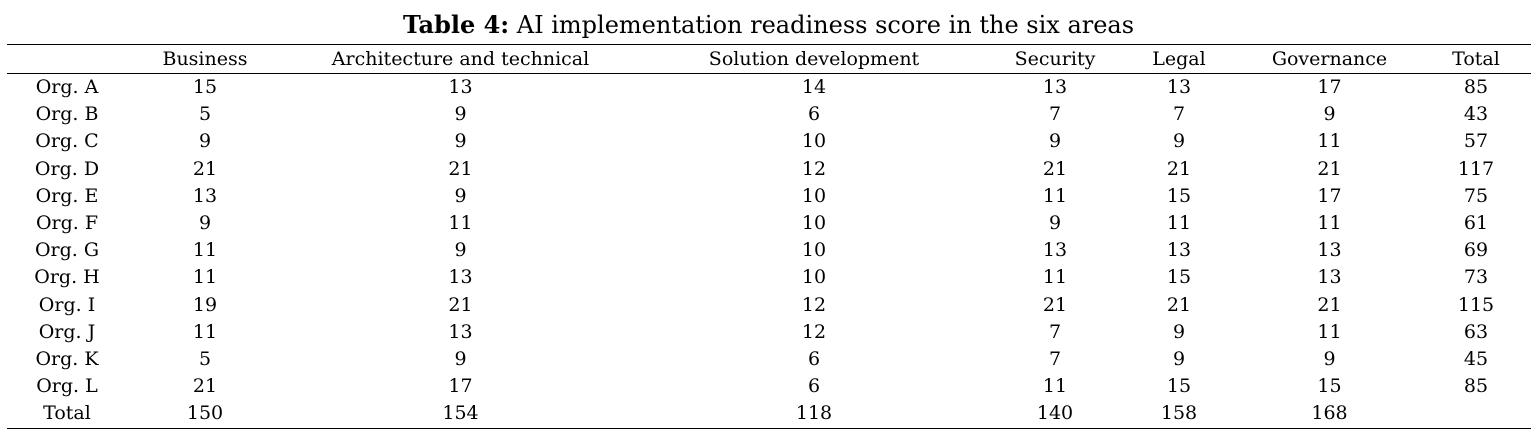 This screenshot has height=441, width=1537. Describe the element at coordinates (1476, 223) in the screenshot. I see `table-cell: 61` at that location.